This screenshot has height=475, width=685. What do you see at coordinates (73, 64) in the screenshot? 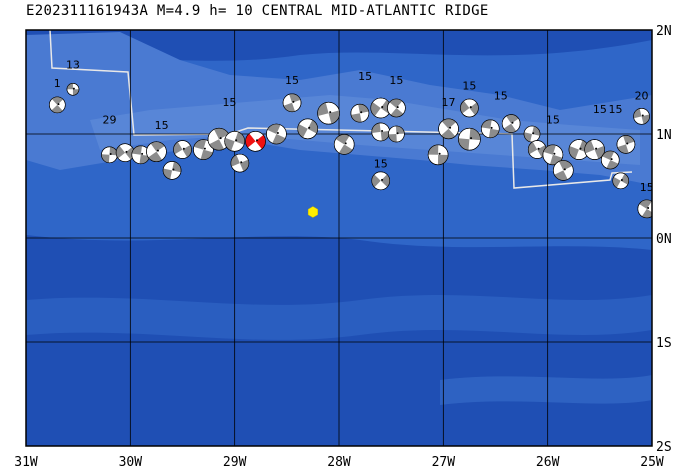
I see `depth-label: 13` at bounding box center [73, 64].